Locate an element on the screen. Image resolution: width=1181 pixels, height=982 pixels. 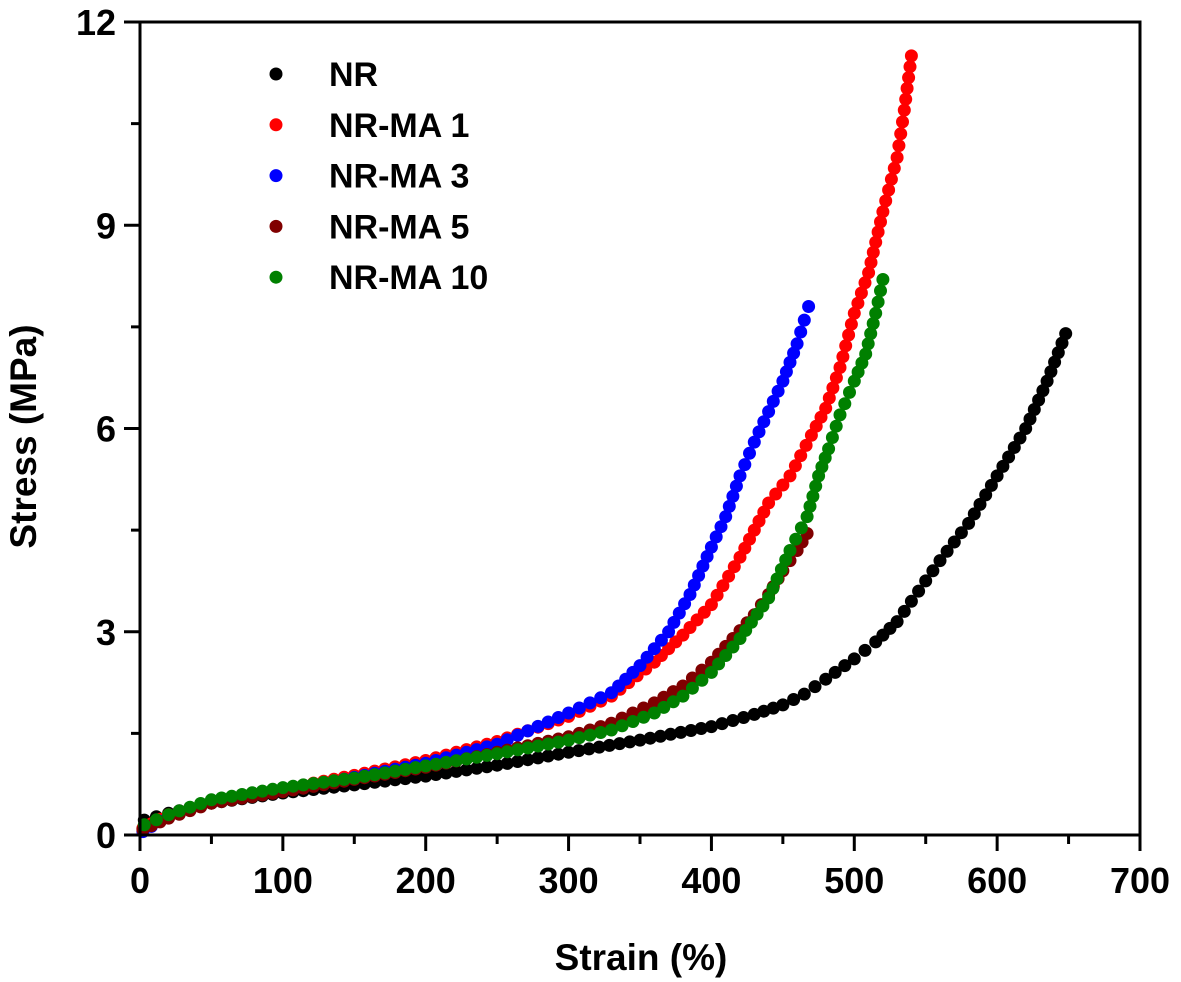
x-axis-title: Strain (%) is located at coordinates (641, 957).